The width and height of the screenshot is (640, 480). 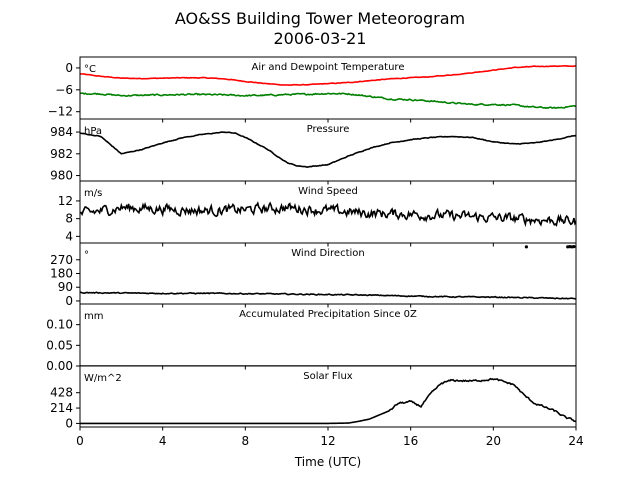 What do you see at coordinates (328, 314) in the screenshot?
I see `precip-panel-title: Accumulated Precipitation Since 0Z` at bounding box center [328, 314].